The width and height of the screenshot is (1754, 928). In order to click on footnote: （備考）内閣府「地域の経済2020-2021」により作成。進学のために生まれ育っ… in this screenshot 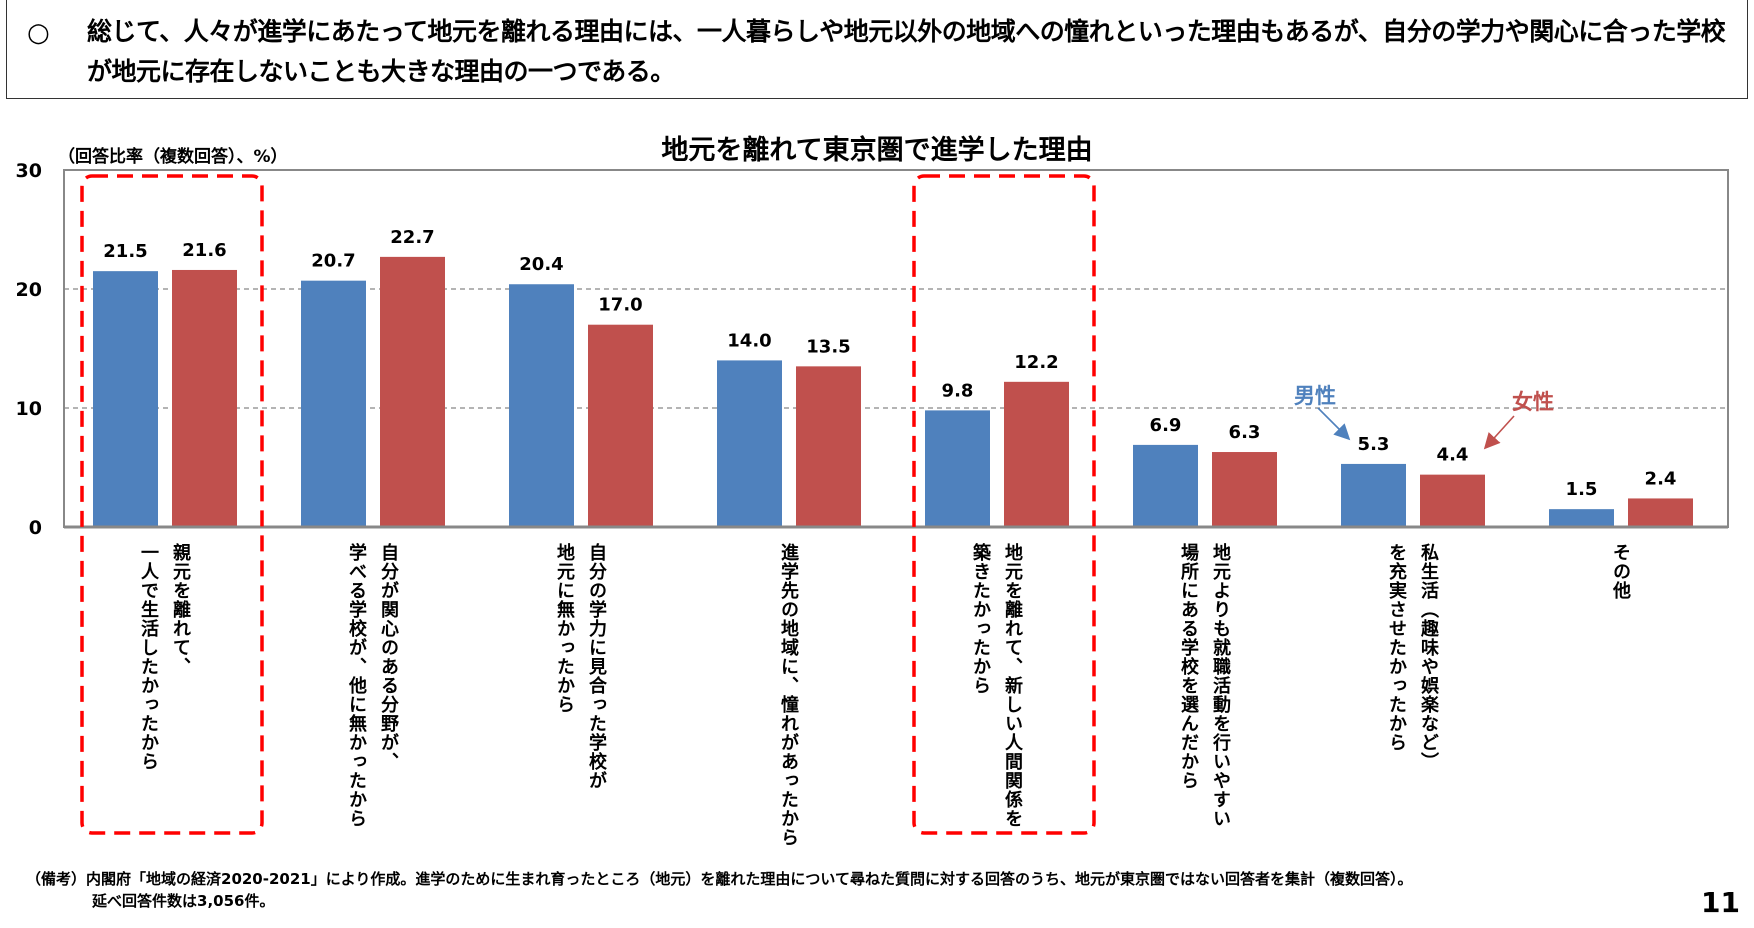, I will do `click(719, 890)`.